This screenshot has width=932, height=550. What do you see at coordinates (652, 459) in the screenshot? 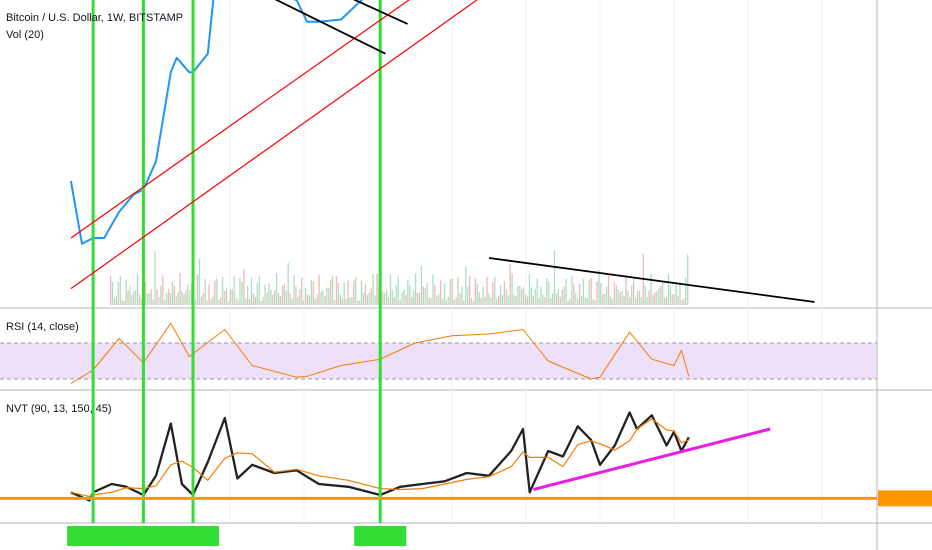
I see `nvt-trendline` at bounding box center [652, 459].